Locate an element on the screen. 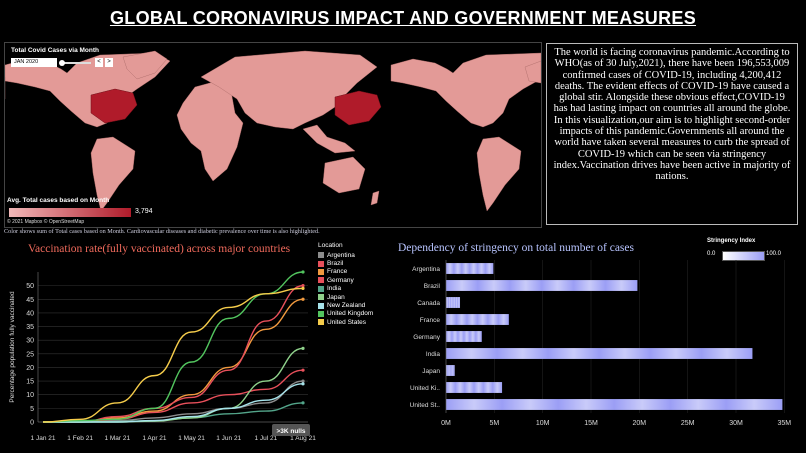 Image resolution: width=806 pixels, height=453 pixels. bar-france is located at coordinates (477, 319).